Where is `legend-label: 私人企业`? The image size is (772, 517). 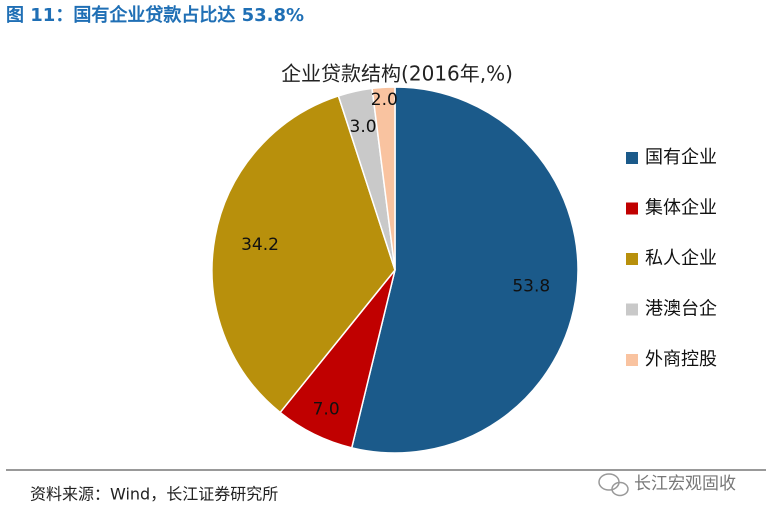
legend-label: 私人企业 is located at coordinates (681, 258).